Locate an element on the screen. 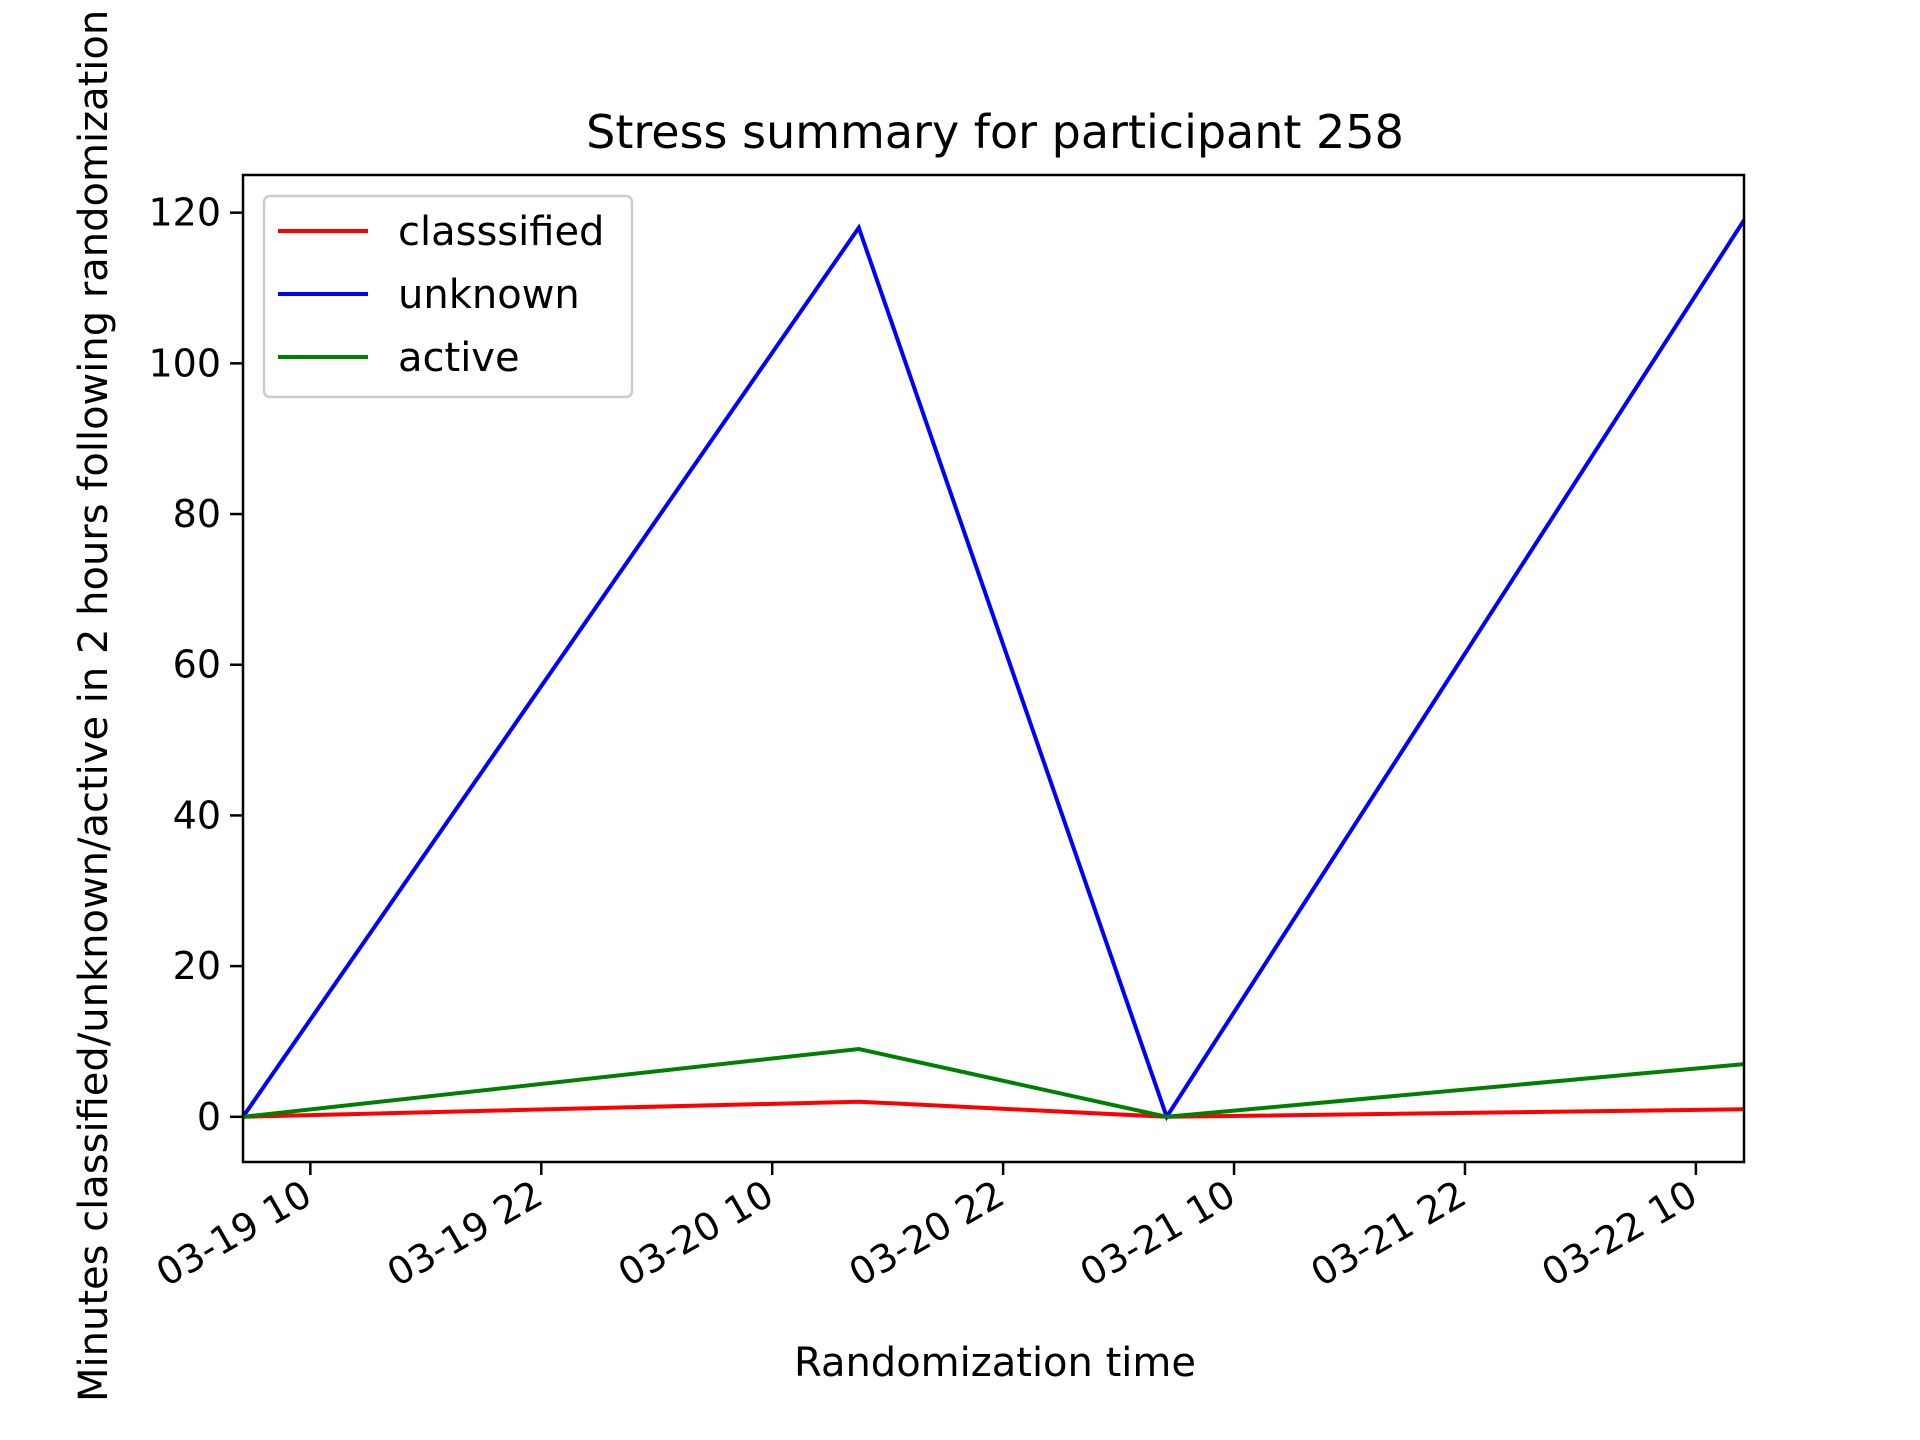  y-tick-label: 100 is located at coordinates (184, 363).